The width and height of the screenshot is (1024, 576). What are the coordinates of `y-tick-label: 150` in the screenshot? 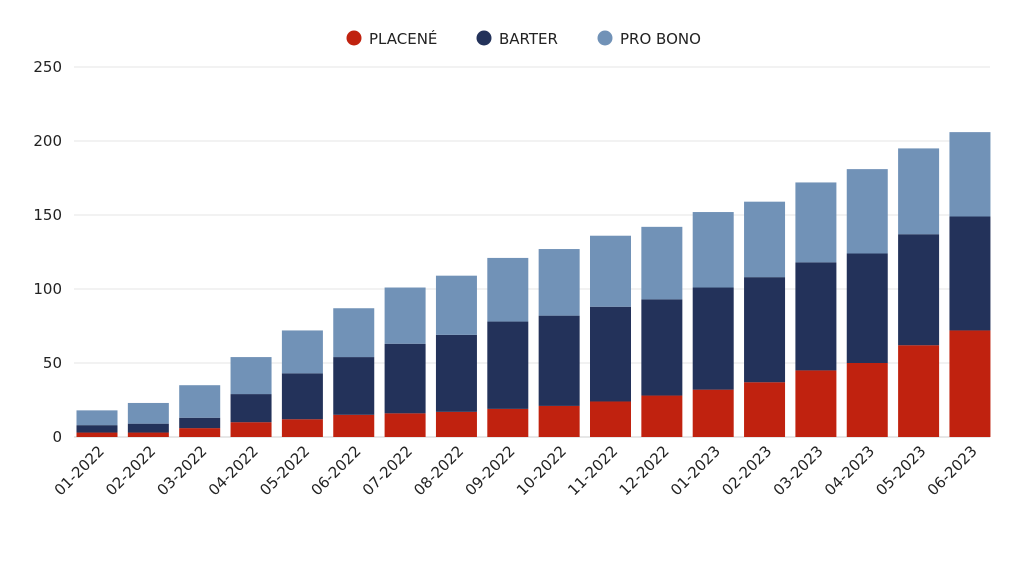 It's located at (47, 215).